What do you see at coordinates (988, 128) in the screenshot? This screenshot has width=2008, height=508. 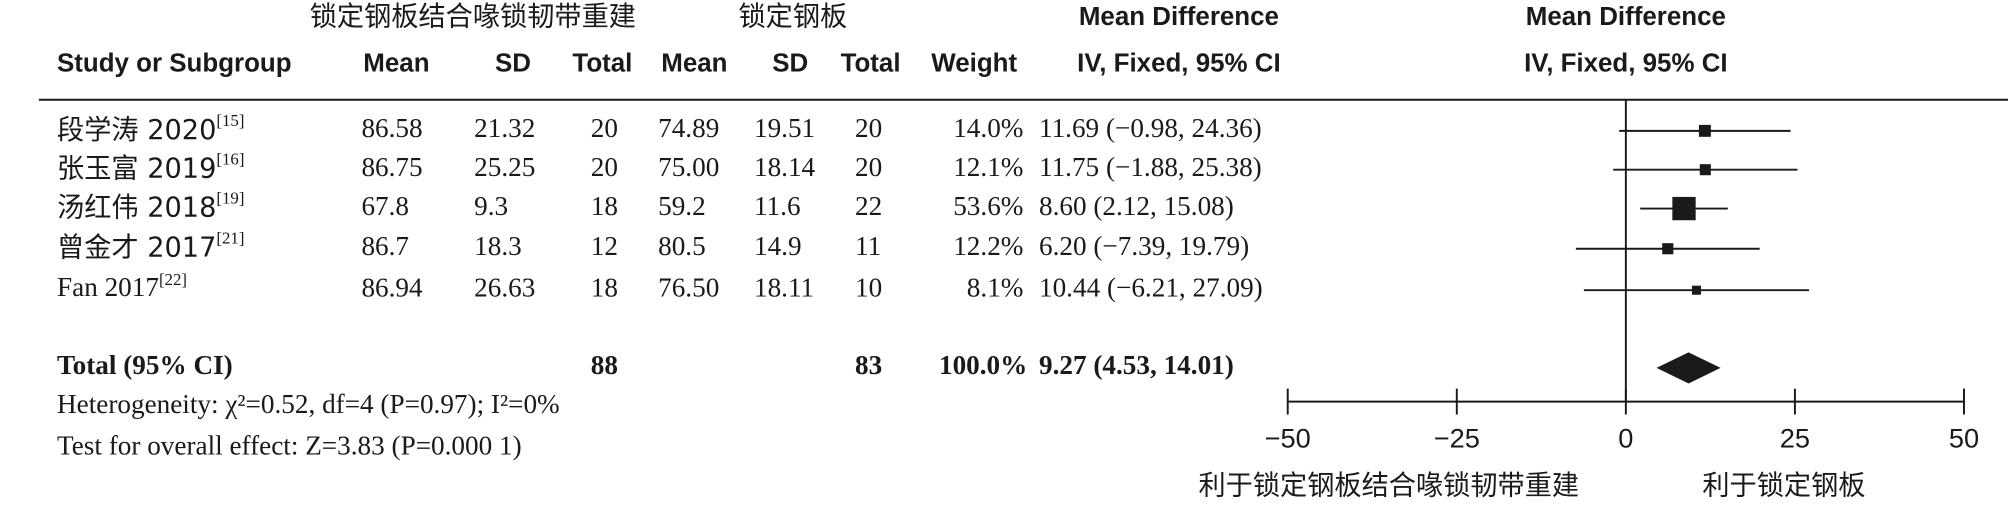 I see `weight-label: 14.0%` at bounding box center [988, 128].